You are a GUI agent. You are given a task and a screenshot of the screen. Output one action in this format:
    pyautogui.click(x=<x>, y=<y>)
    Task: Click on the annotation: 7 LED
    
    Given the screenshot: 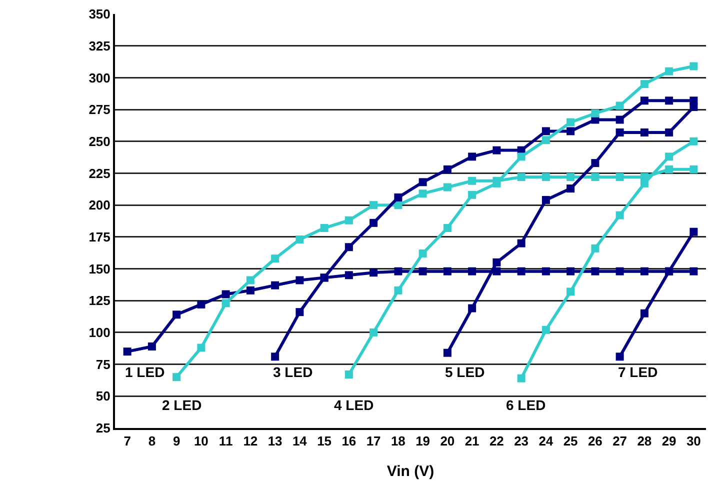 What is the action you would take?
    pyautogui.click(x=638, y=372)
    